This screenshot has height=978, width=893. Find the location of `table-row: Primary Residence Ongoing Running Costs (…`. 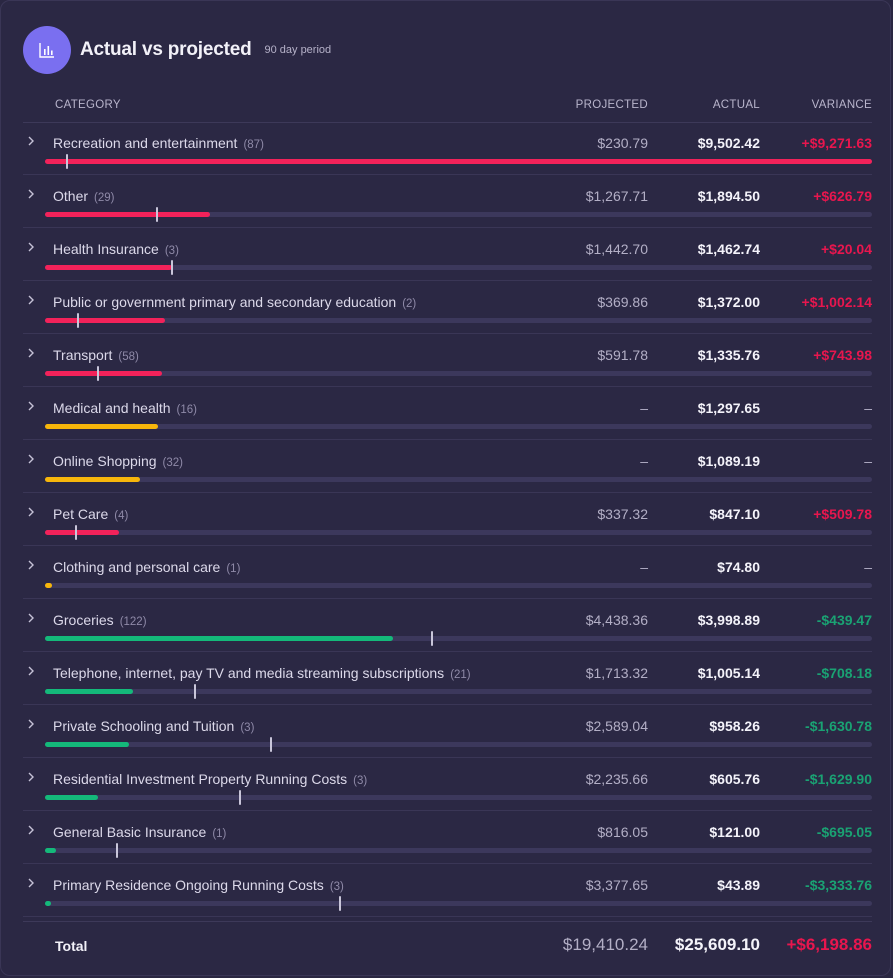

table-row: Primary Residence Ongoing Running Costs (… is located at coordinates (447, 890).